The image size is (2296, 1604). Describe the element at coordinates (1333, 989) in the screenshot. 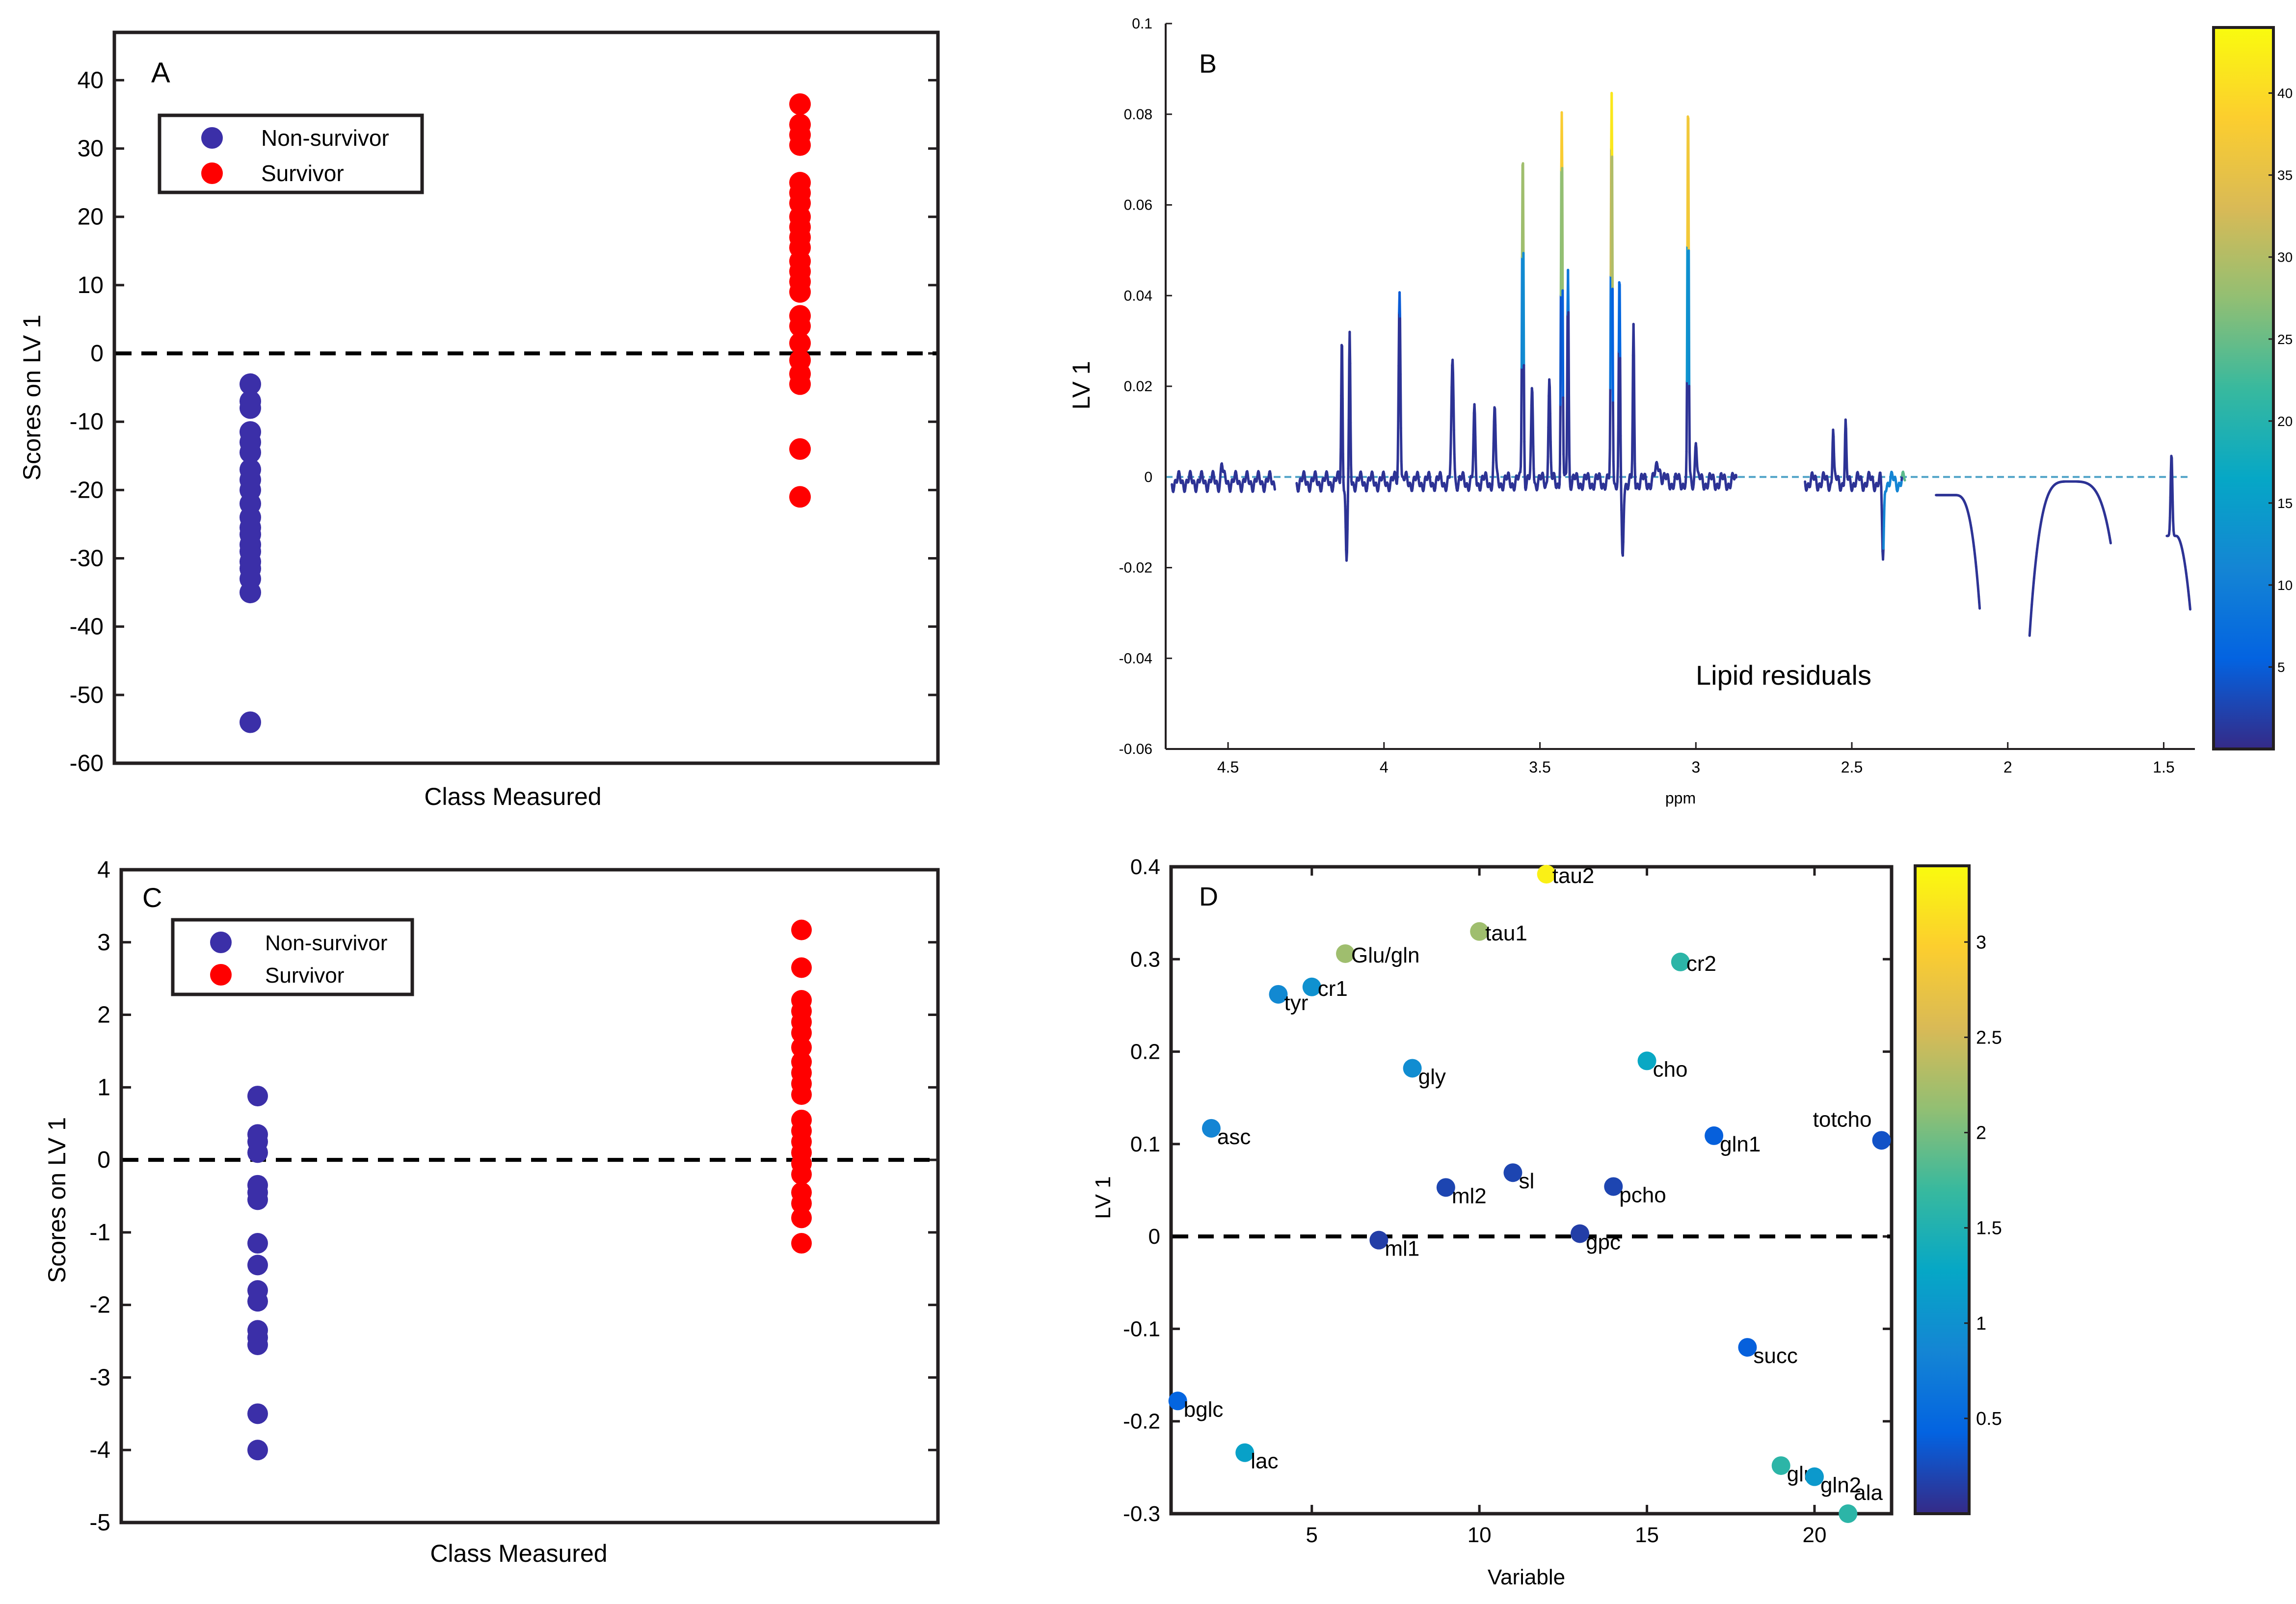

I see `loading-label: cr1` at that location.